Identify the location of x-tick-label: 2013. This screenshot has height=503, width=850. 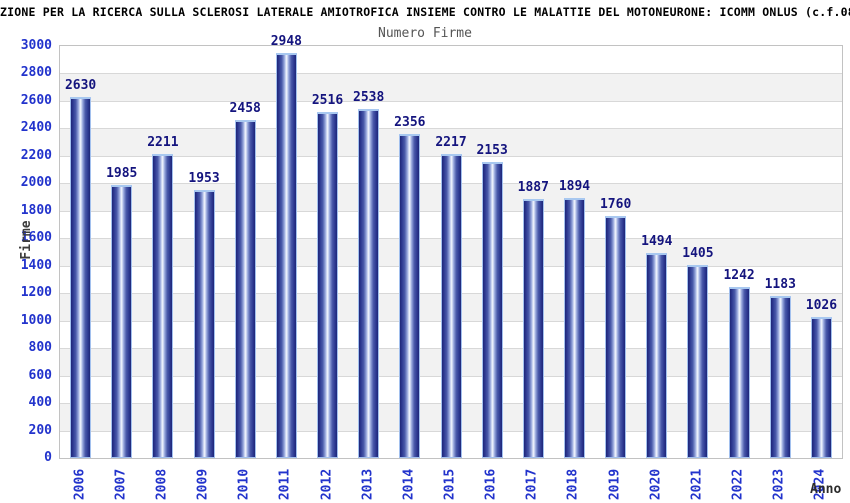
(368, 484).